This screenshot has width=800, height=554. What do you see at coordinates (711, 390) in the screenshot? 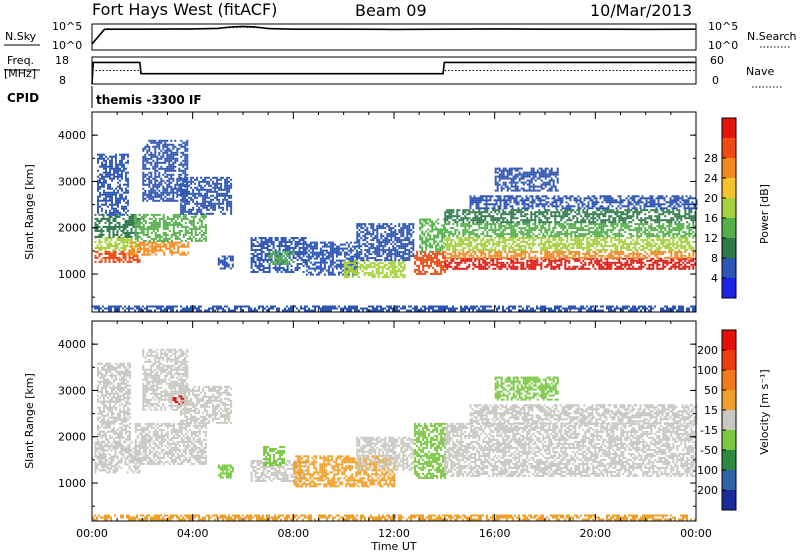
I see `velocity-colorbar-tick: 50` at bounding box center [711, 390].